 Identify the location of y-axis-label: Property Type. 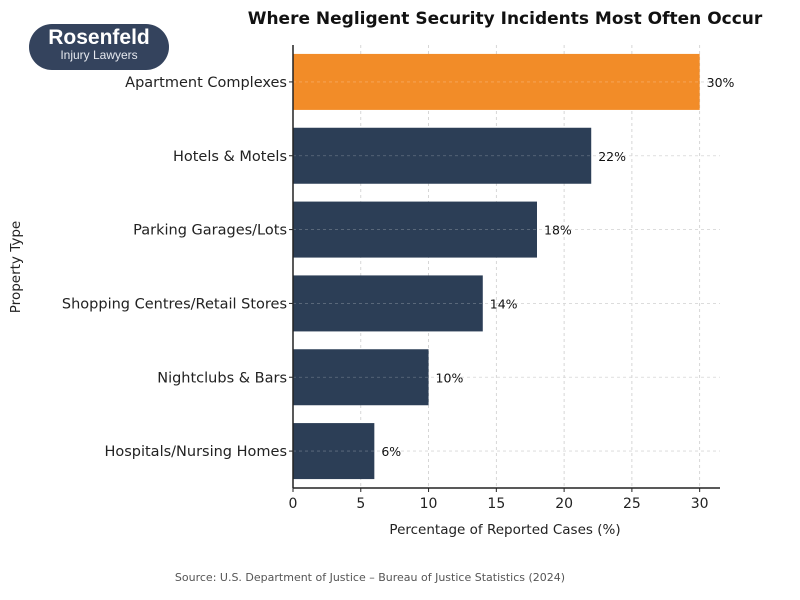
(16, 267).